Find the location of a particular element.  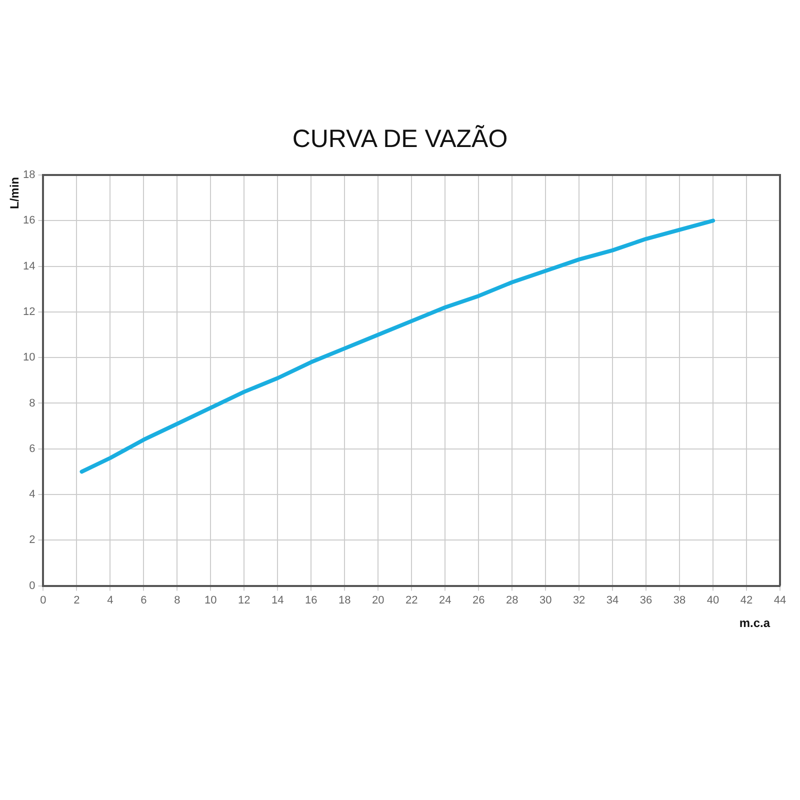

x-tick-label: 4 is located at coordinates (110, 600).